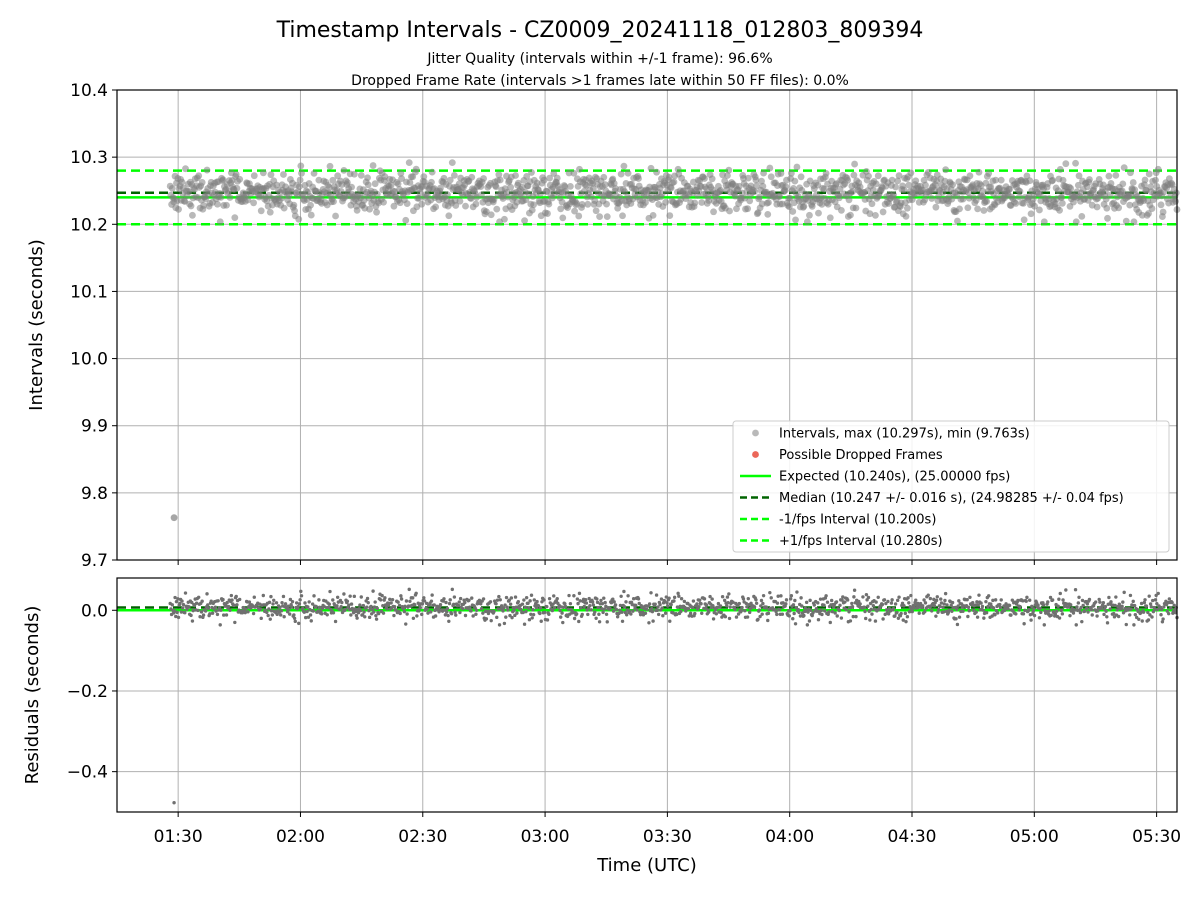 The image size is (1200, 904). I want to click on top-panel-y-ticks: 9.7 9.8 9.9 10.0 10.1 10.2 10.3 10.4, so click(93, 326).